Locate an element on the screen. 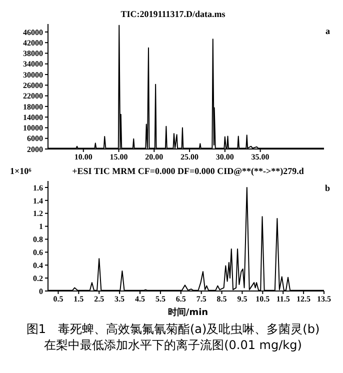 This screenshot has width=343, height=373. x-tick-label: 0.5 is located at coordinates (58, 299).